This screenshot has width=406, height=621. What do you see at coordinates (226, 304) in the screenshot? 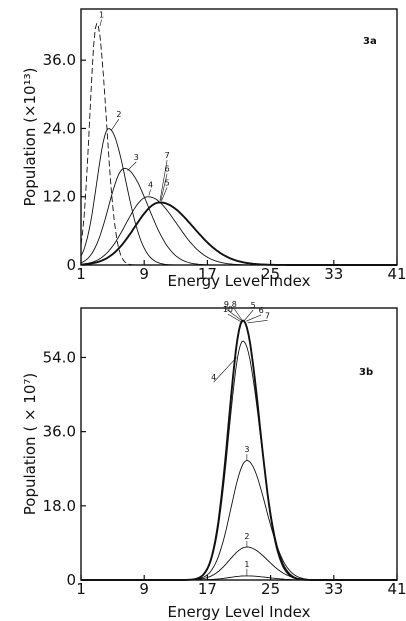
I see `curve-label: 9` at bounding box center [226, 304].